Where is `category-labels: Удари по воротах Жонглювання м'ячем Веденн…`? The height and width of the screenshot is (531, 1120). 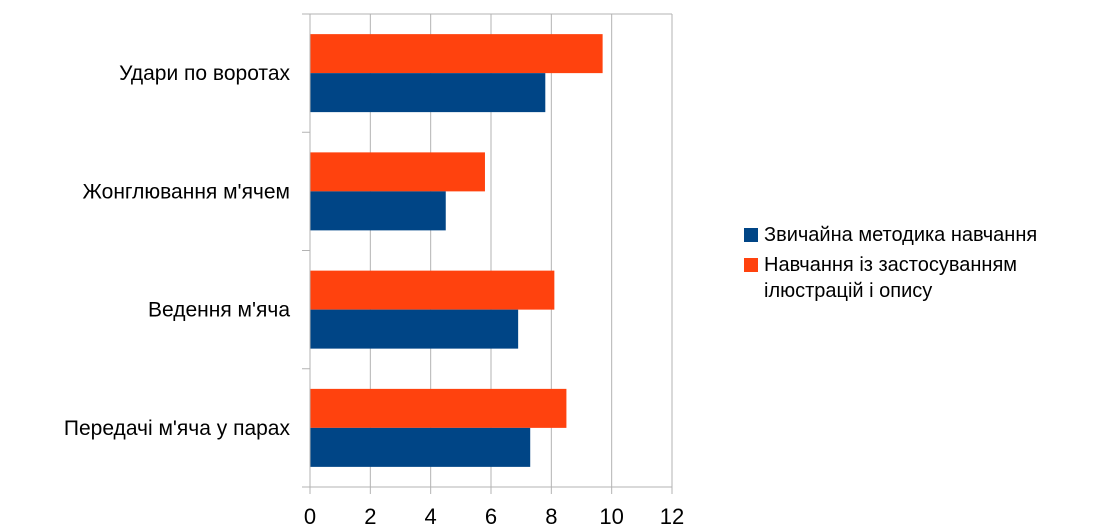 category-labels: Удари по воротах Жонглювання м'ячем Веденн… is located at coordinates (177, 251).